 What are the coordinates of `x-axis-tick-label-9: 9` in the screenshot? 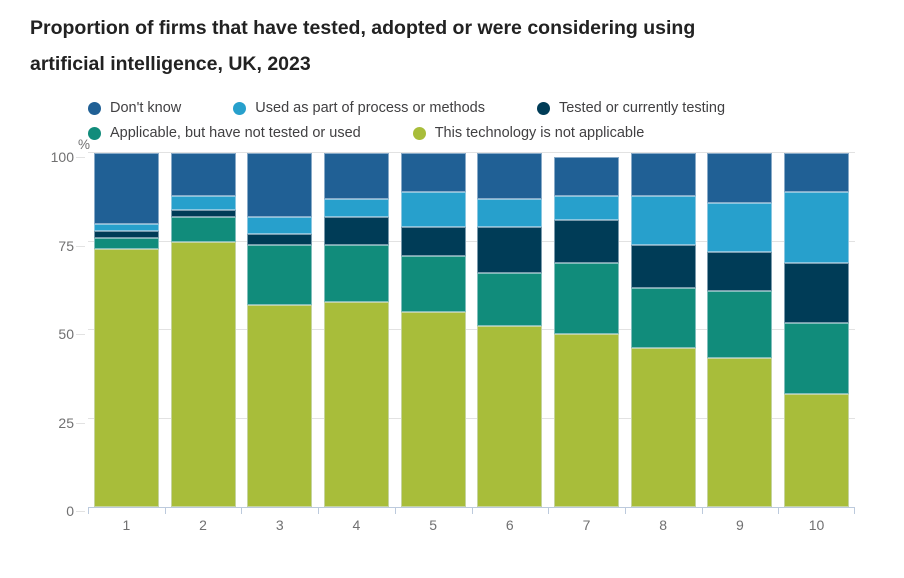 It's located at (739, 525).